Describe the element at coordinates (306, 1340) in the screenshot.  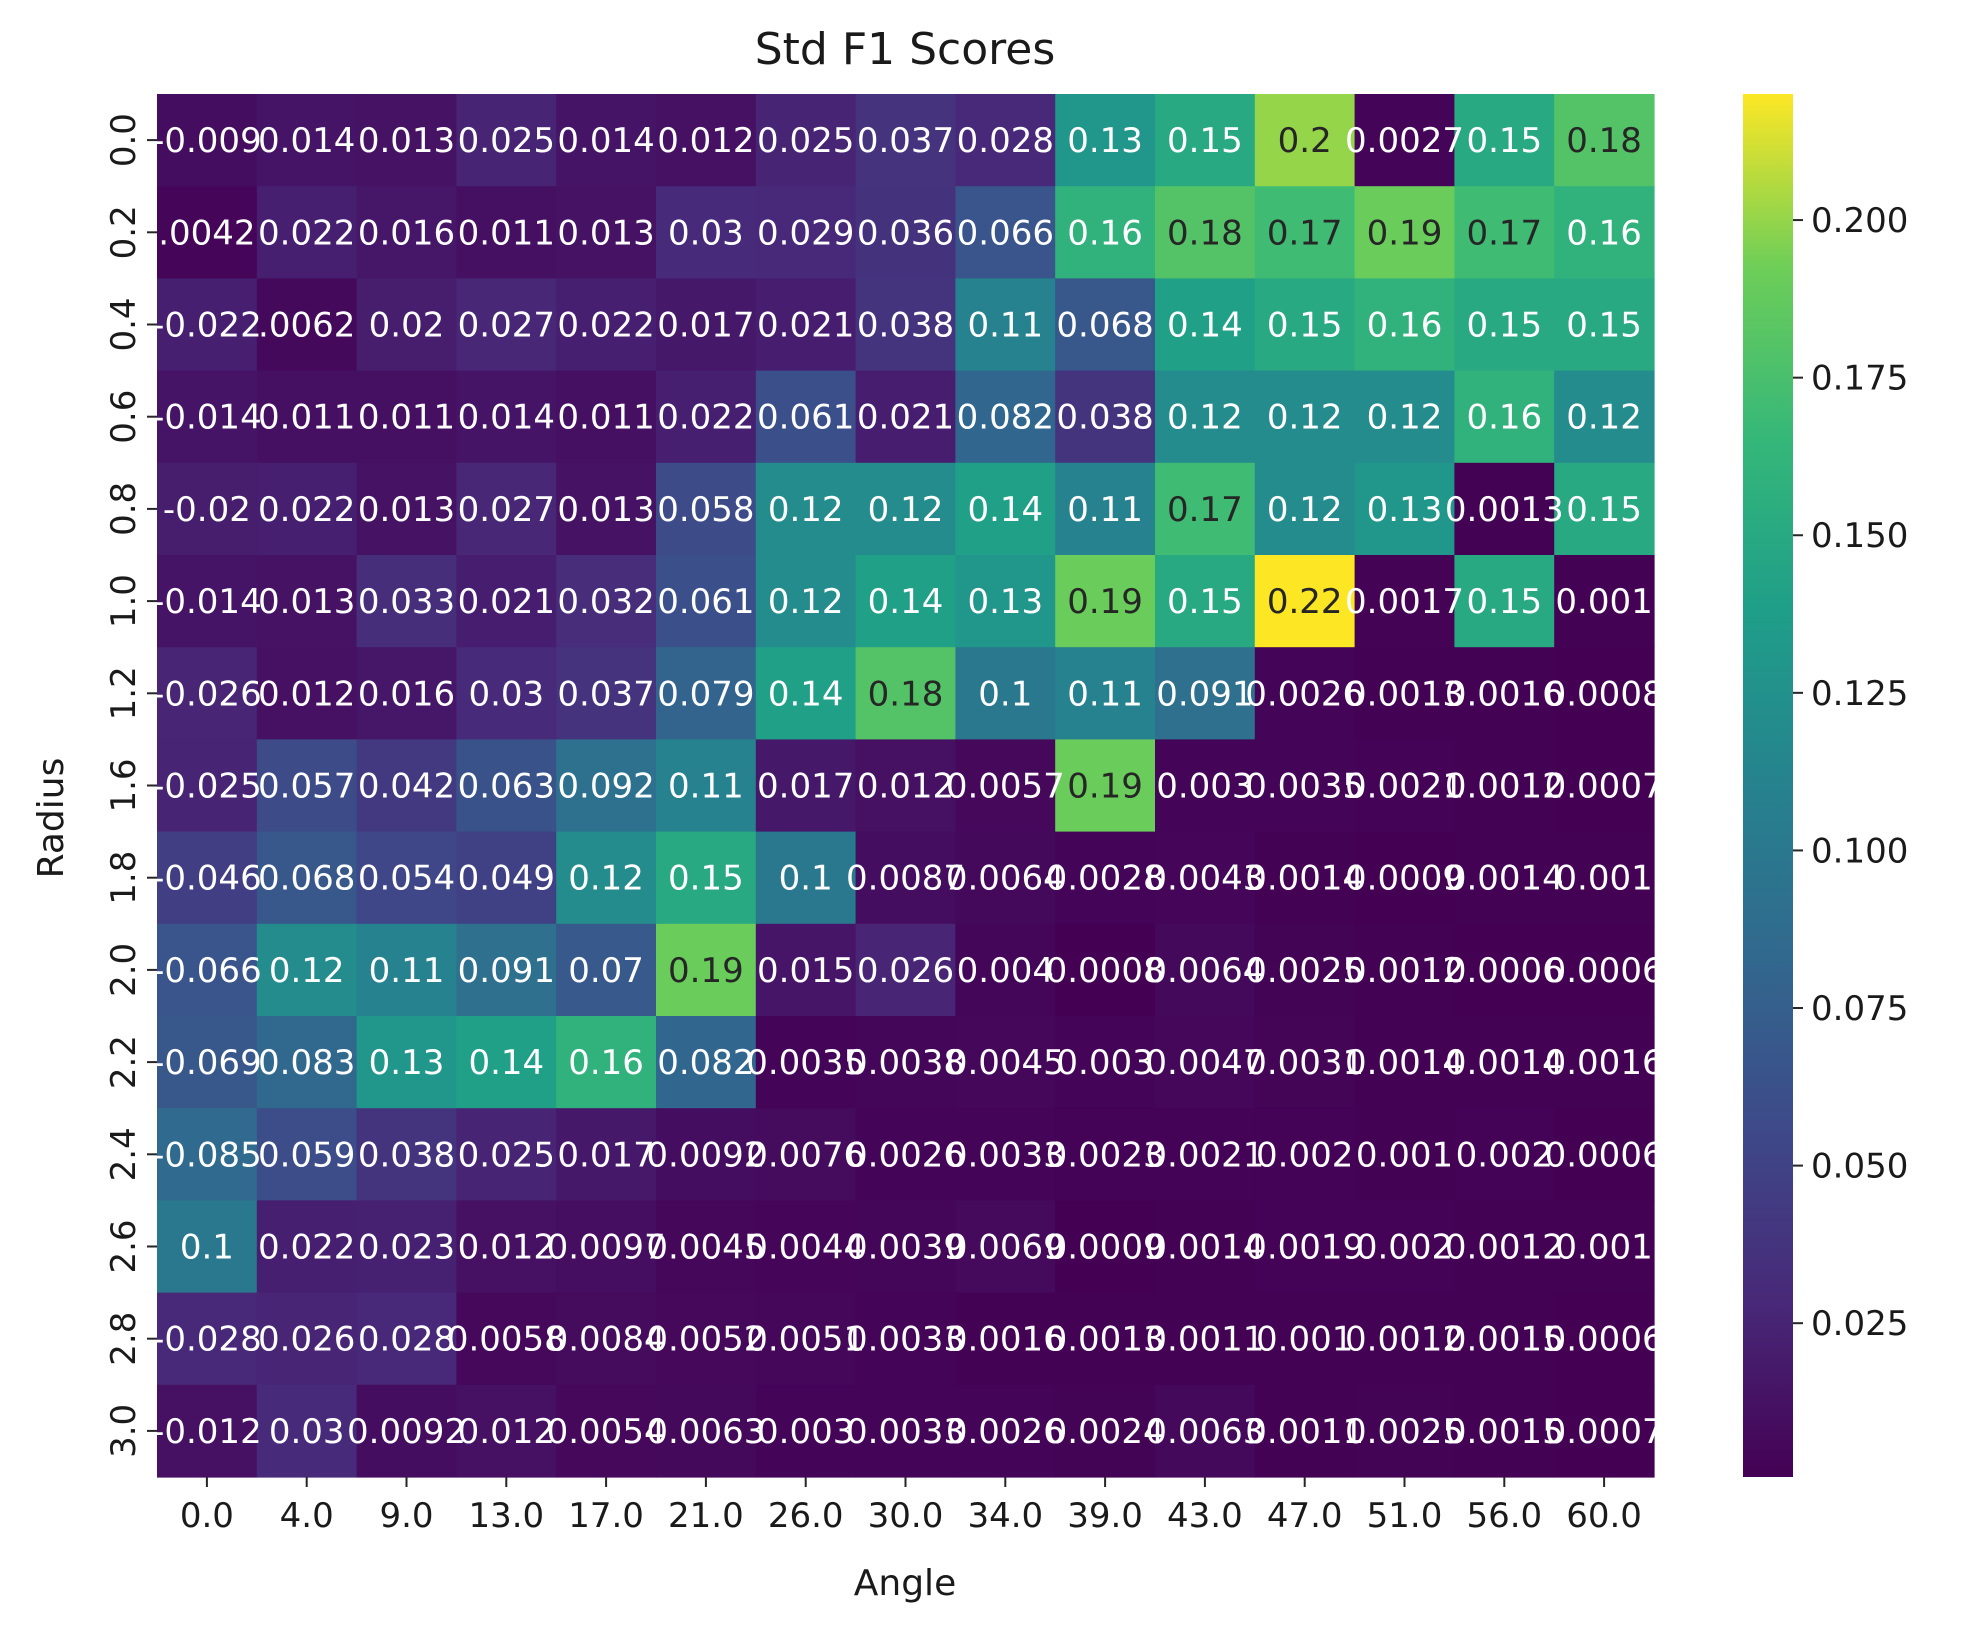
I see `cell-value-label: 0.026` at that location.